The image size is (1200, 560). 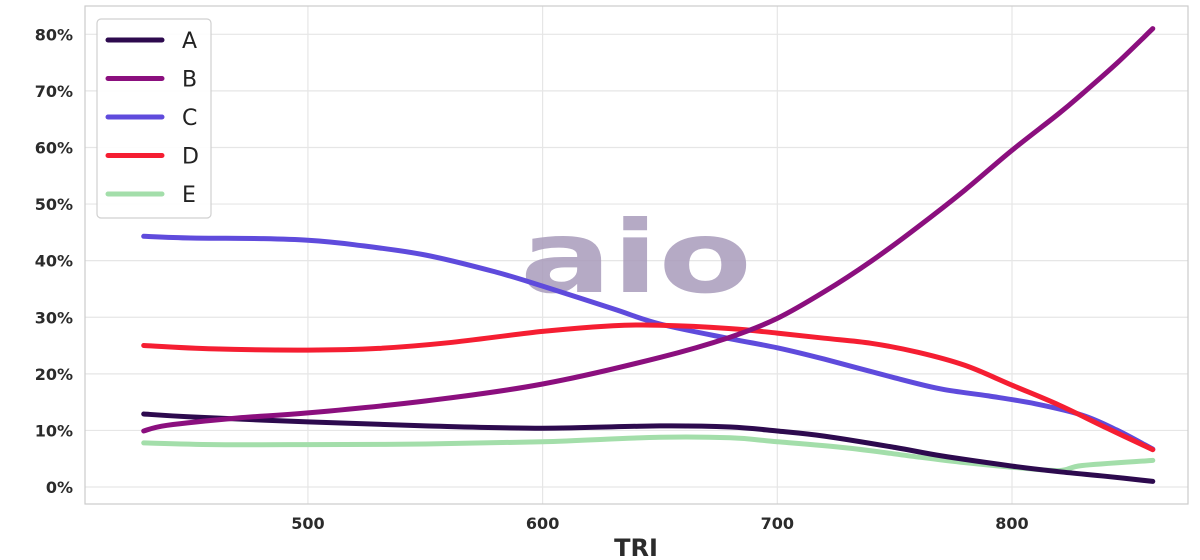 What do you see at coordinates (636, 547) in the screenshot?
I see `x-axis-title: TRI` at bounding box center [636, 547].